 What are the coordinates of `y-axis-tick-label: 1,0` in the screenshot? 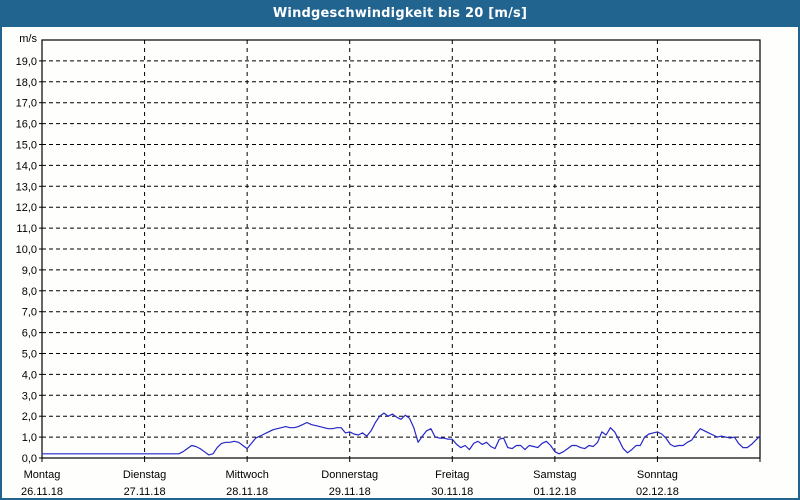 It's located at (29, 438).